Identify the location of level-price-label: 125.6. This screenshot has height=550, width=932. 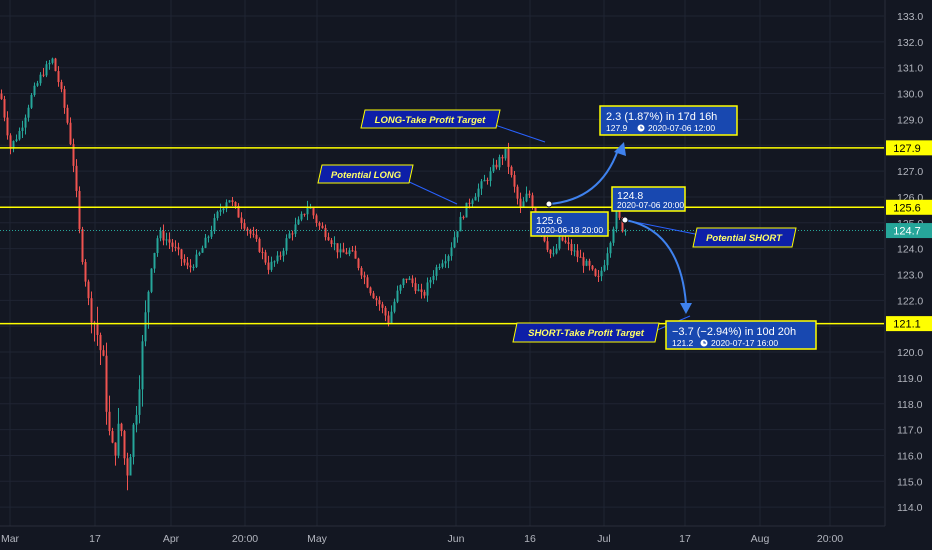
(907, 208).